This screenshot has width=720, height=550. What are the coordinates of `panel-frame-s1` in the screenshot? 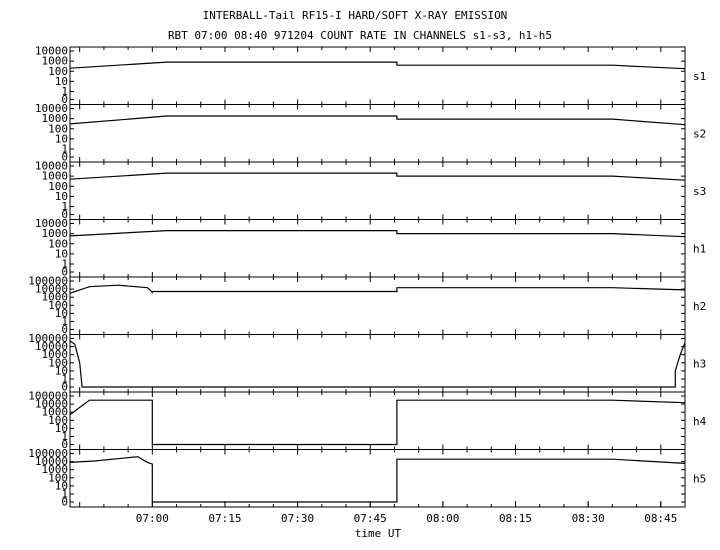 It's located at (377, 75).